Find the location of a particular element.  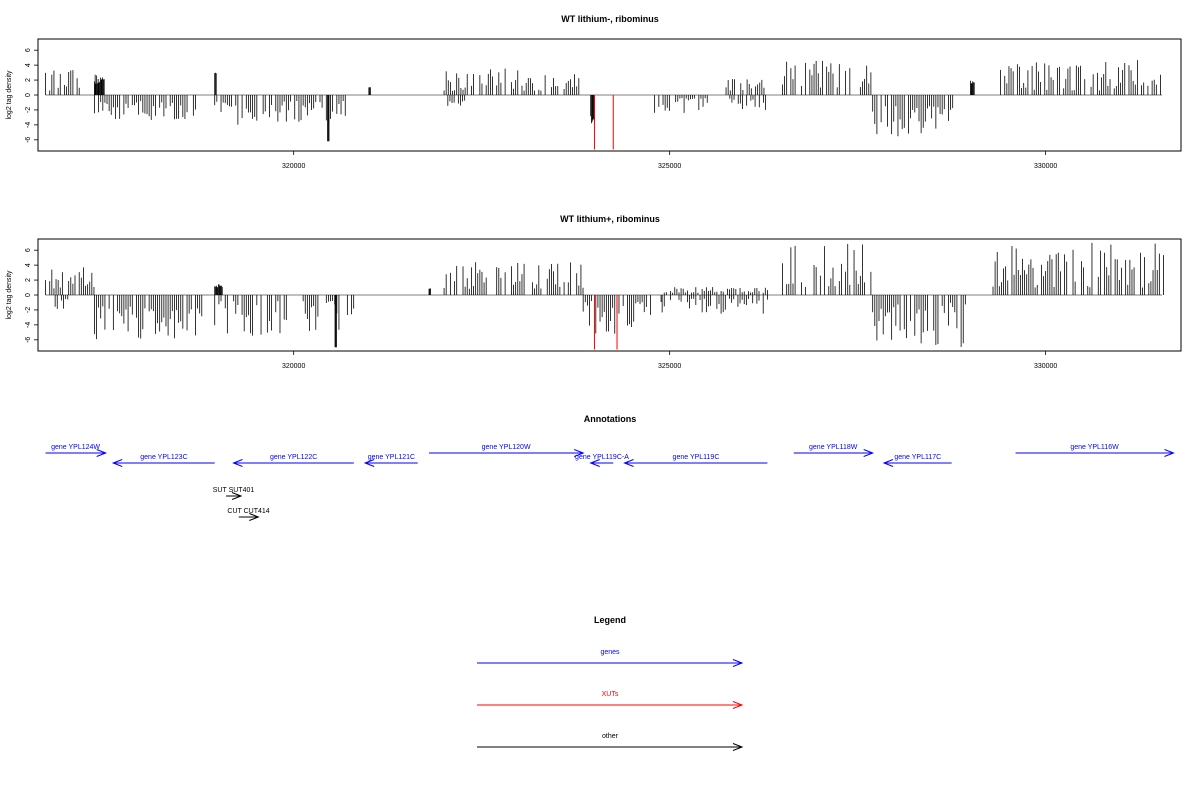

gene-label: gene YPL119C-A is located at coordinates (602, 457).